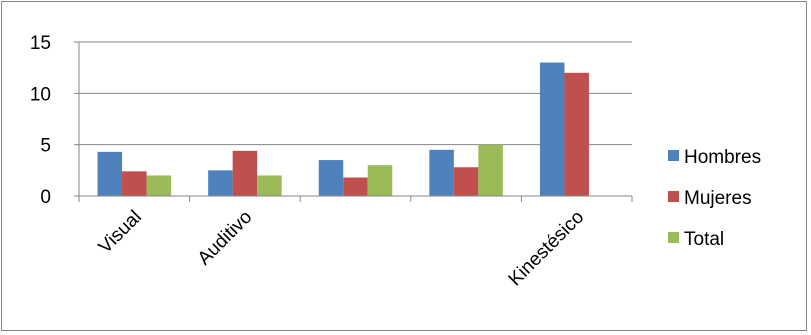  I want to click on y-axis-tick-labels: 0 5 10 15, so click(40, 120).